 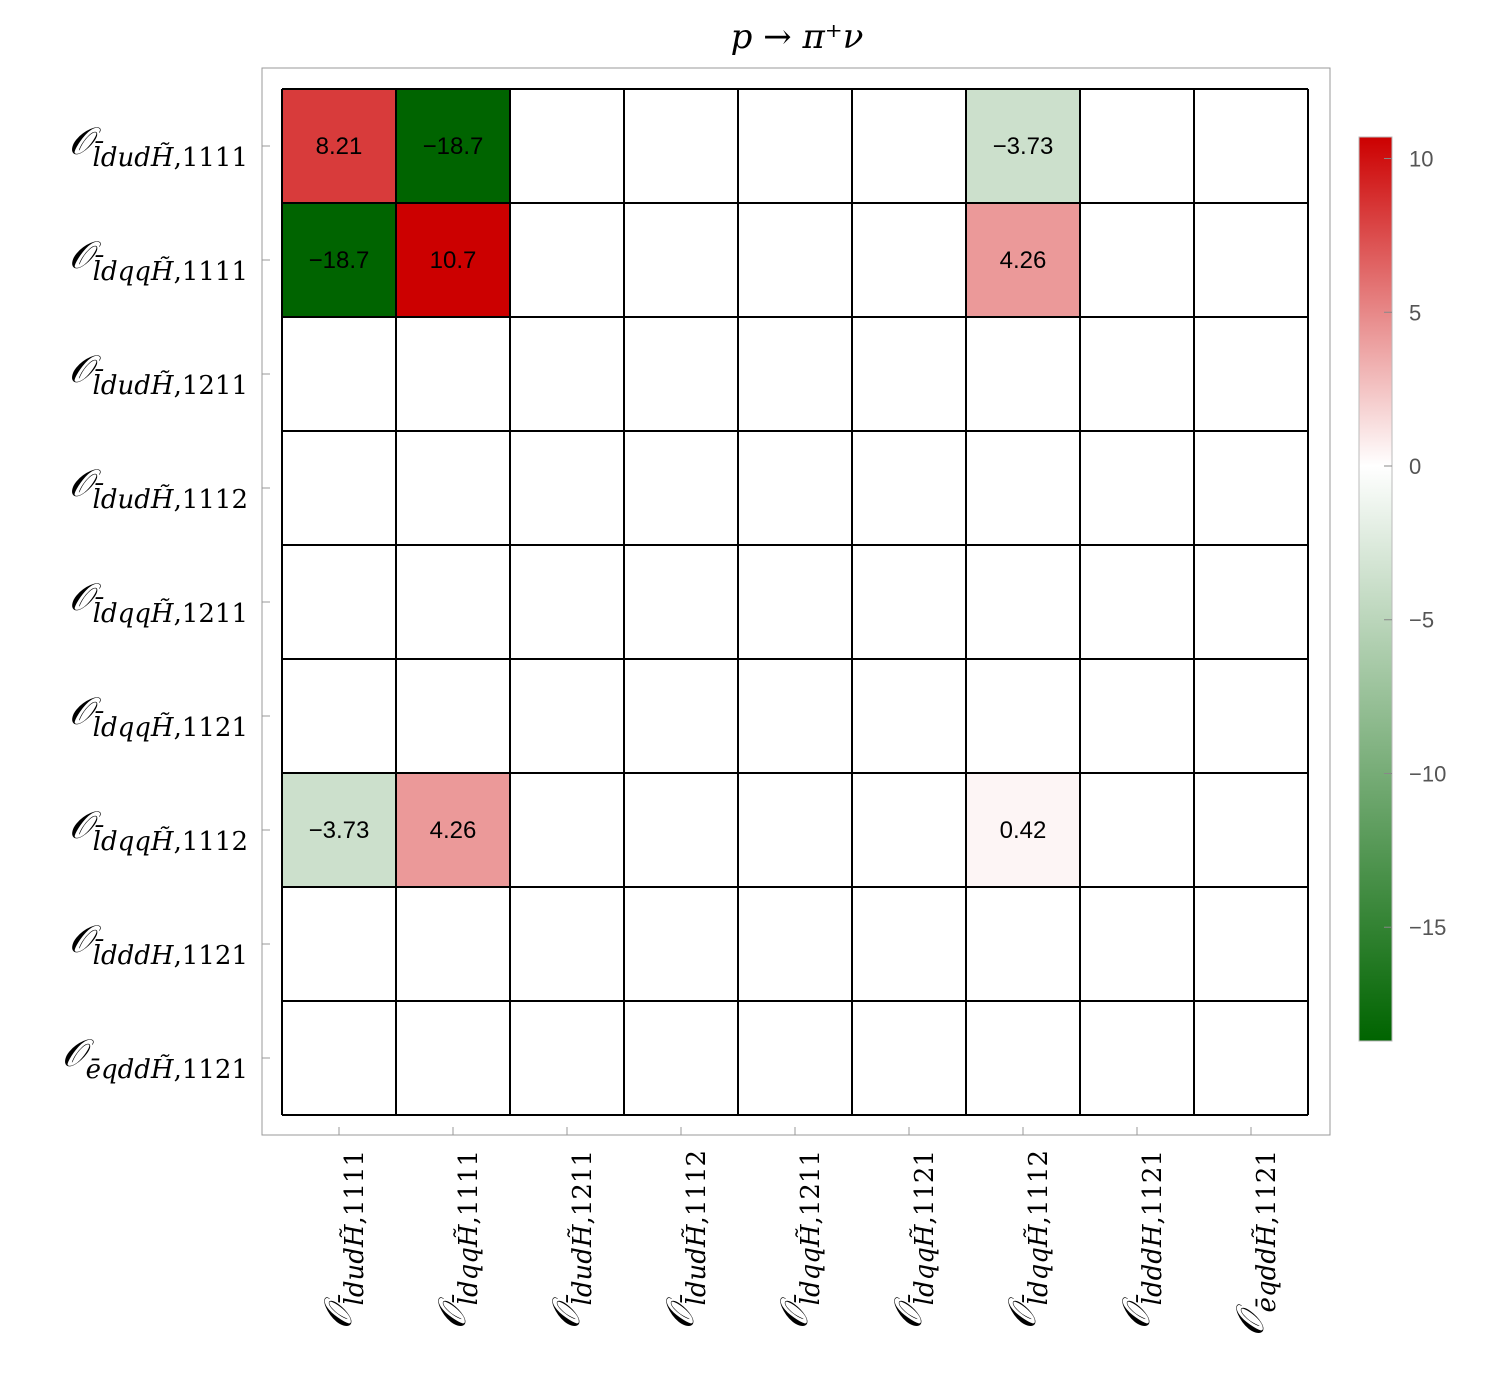 I want to click on row-label: 𝒪l̄dudH̃,1111, so click(x=158, y=146).